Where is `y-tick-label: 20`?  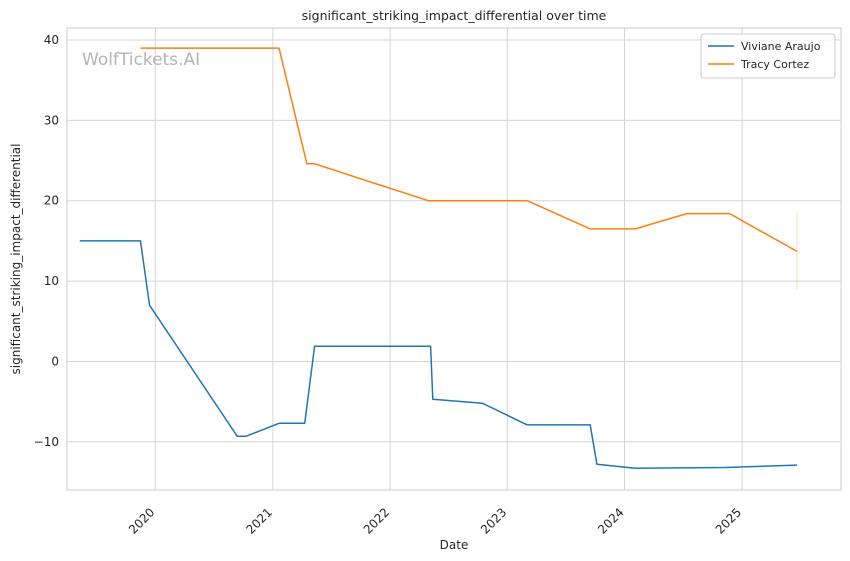 y-tick-label: 20 is located at coordinates (51, 201).